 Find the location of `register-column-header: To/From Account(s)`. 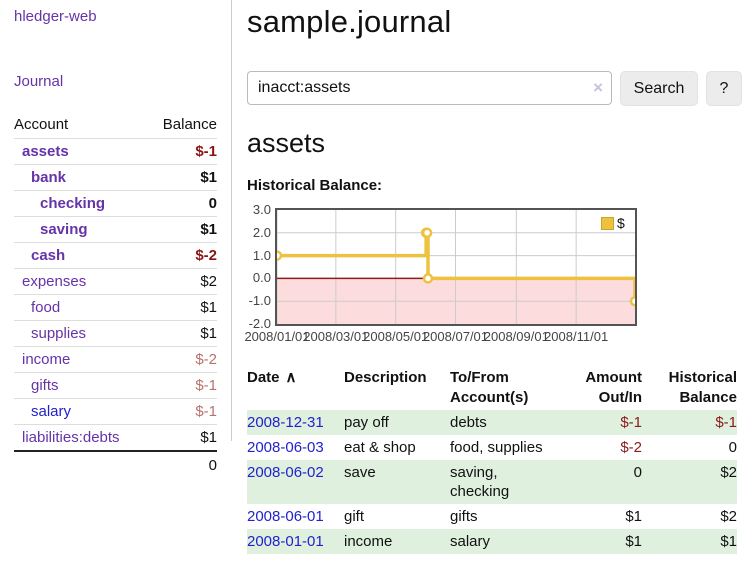

register-column-header: To/From Account(s) is located at coordinates (489, 387).